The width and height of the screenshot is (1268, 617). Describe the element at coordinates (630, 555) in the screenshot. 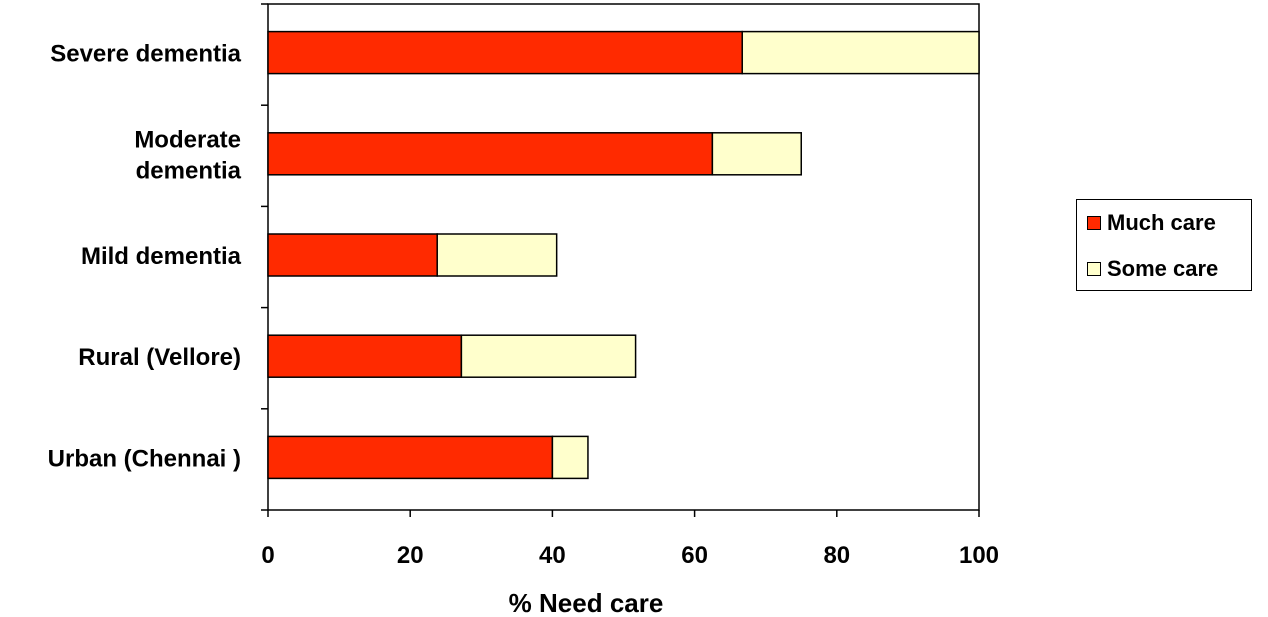

I see `tick-labels: 0 20 40 60 80 100` at that location.